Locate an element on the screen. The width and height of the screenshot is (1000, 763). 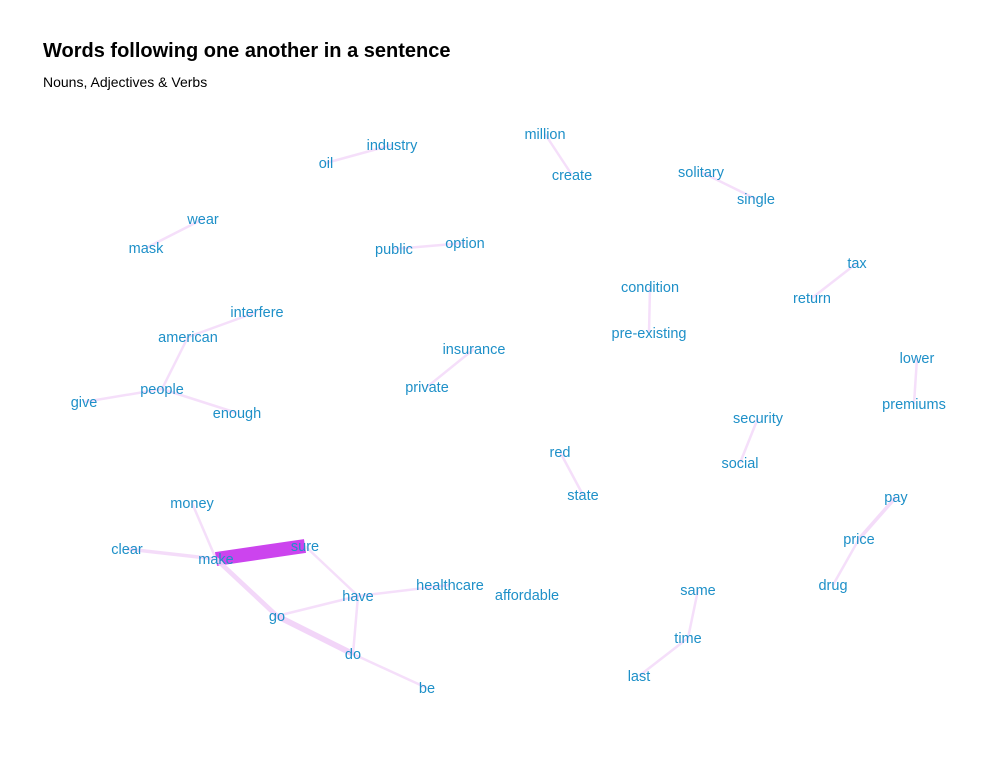
node-label-make: make is located at coordinates (215, 560).